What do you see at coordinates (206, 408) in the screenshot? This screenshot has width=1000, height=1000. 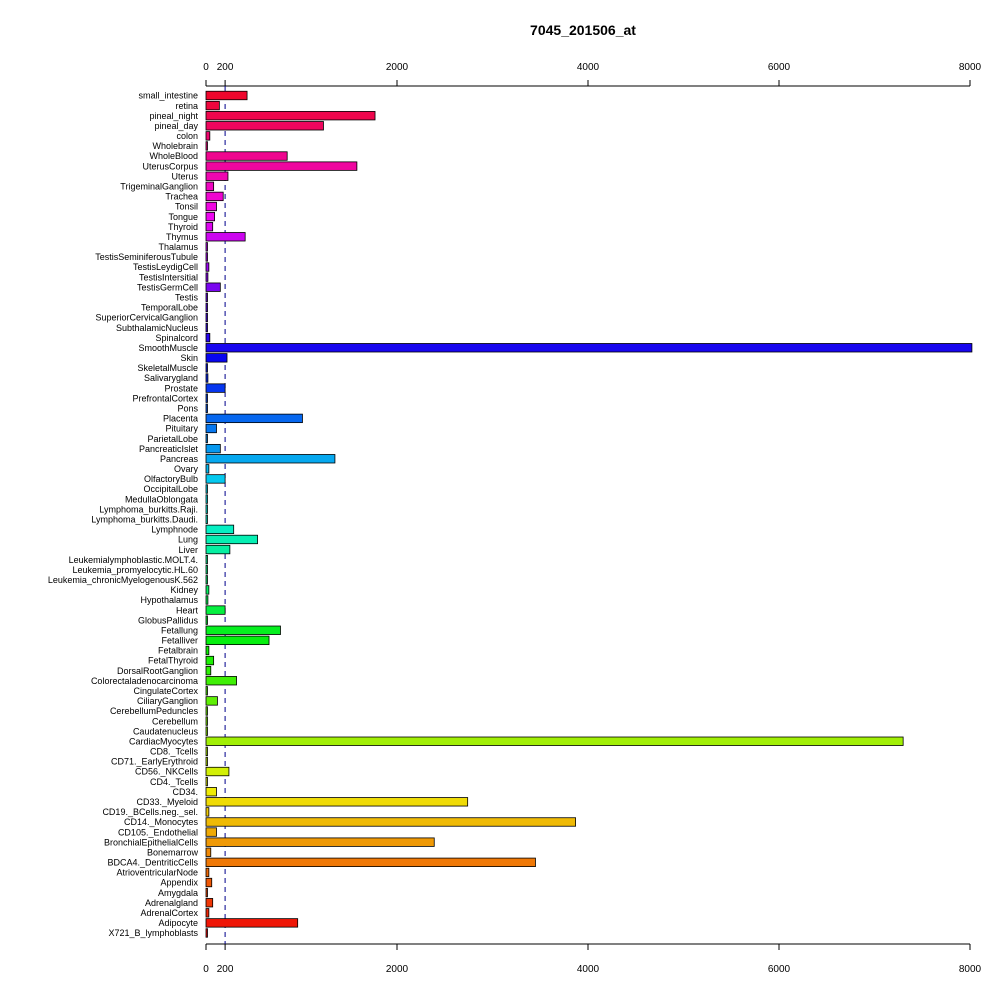 I see `bar-Pons` at bounding box center [206, 408].